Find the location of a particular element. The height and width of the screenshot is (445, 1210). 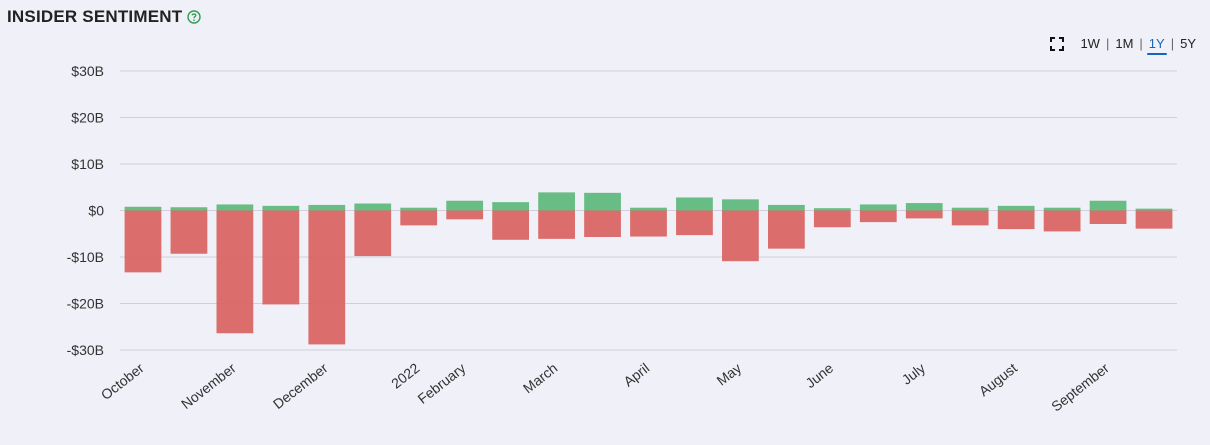

range-selector: 1W | 1M | 1Y | 5Y is located at coordinates (1125, 45).